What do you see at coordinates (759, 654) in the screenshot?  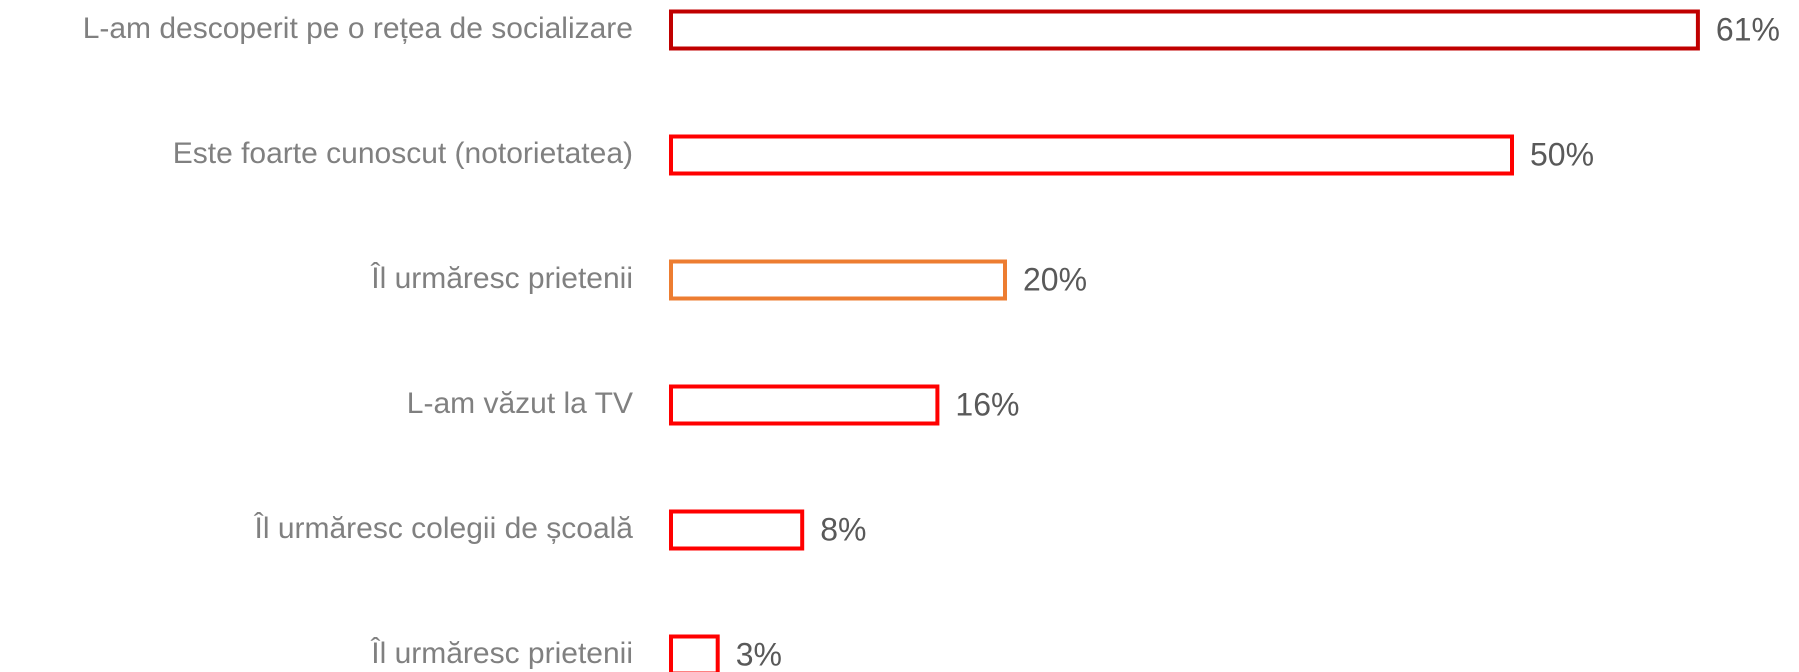 I see `value-label: 3%` at bounding box center [759, 654].